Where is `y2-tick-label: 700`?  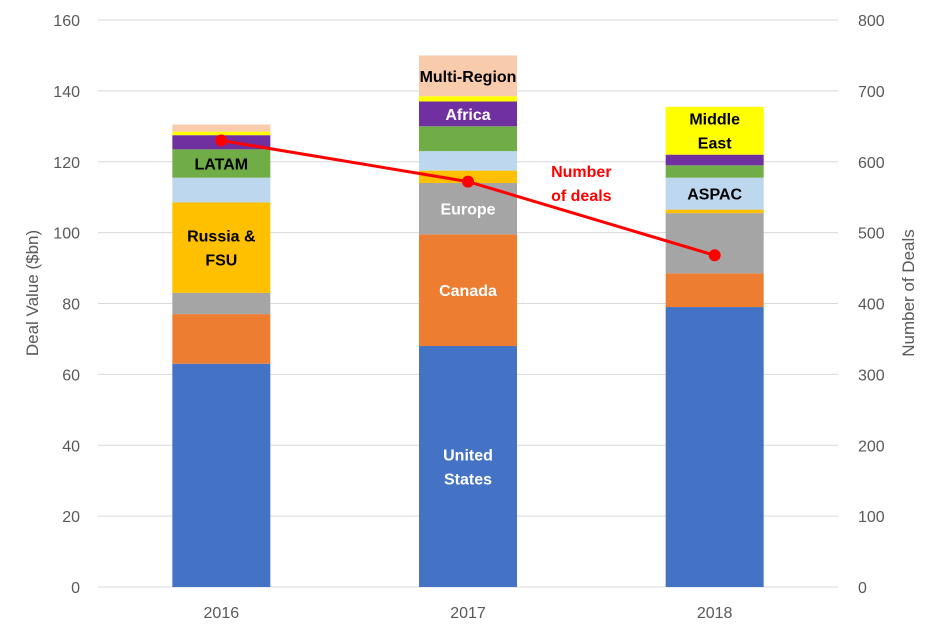
y2-tick-label: 700 is located at coordinates (871, 92).